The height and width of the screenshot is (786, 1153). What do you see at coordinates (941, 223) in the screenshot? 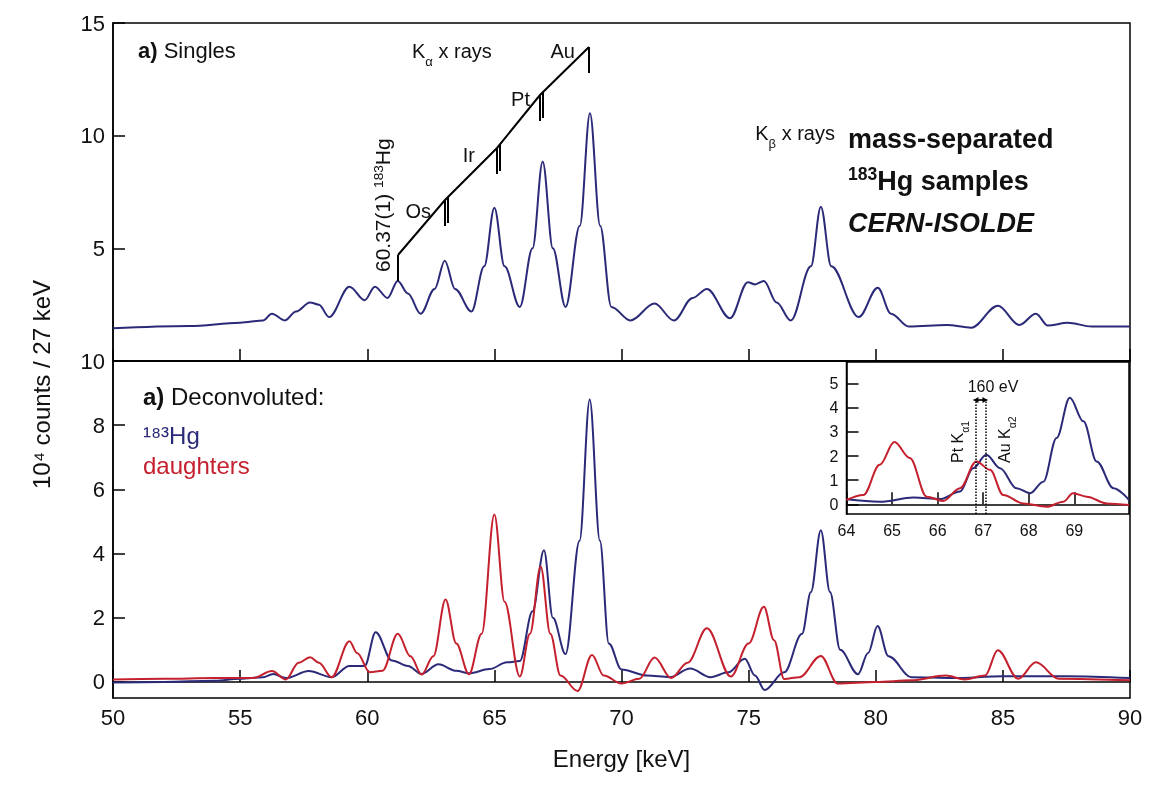
I see `annotation: CERN-ISOLDE` at bounding box center [941, 223].